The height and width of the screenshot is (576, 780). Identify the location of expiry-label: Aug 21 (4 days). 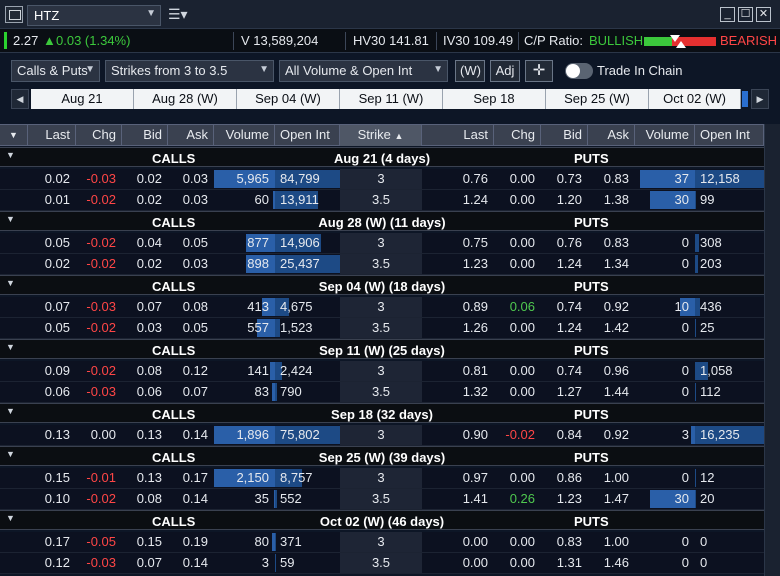
(382, 158).